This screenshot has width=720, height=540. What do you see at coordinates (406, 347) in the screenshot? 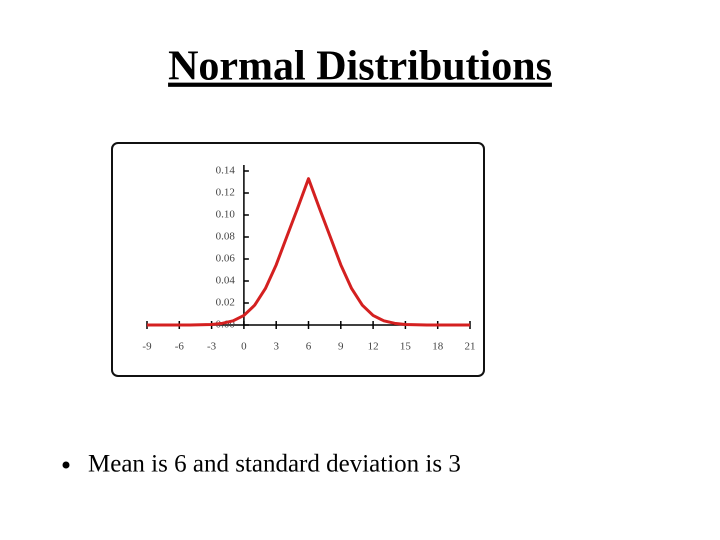
I see `x-tick-label: 15` at bounding box center [406, 347].